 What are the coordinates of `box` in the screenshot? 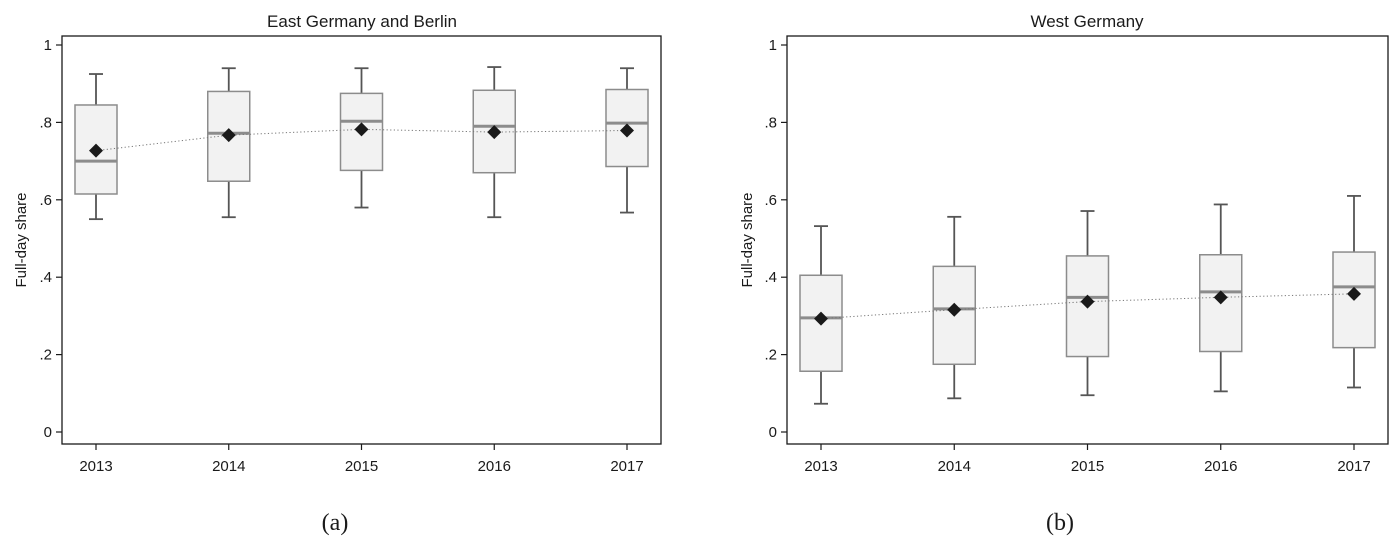 It's located at (627, 128).